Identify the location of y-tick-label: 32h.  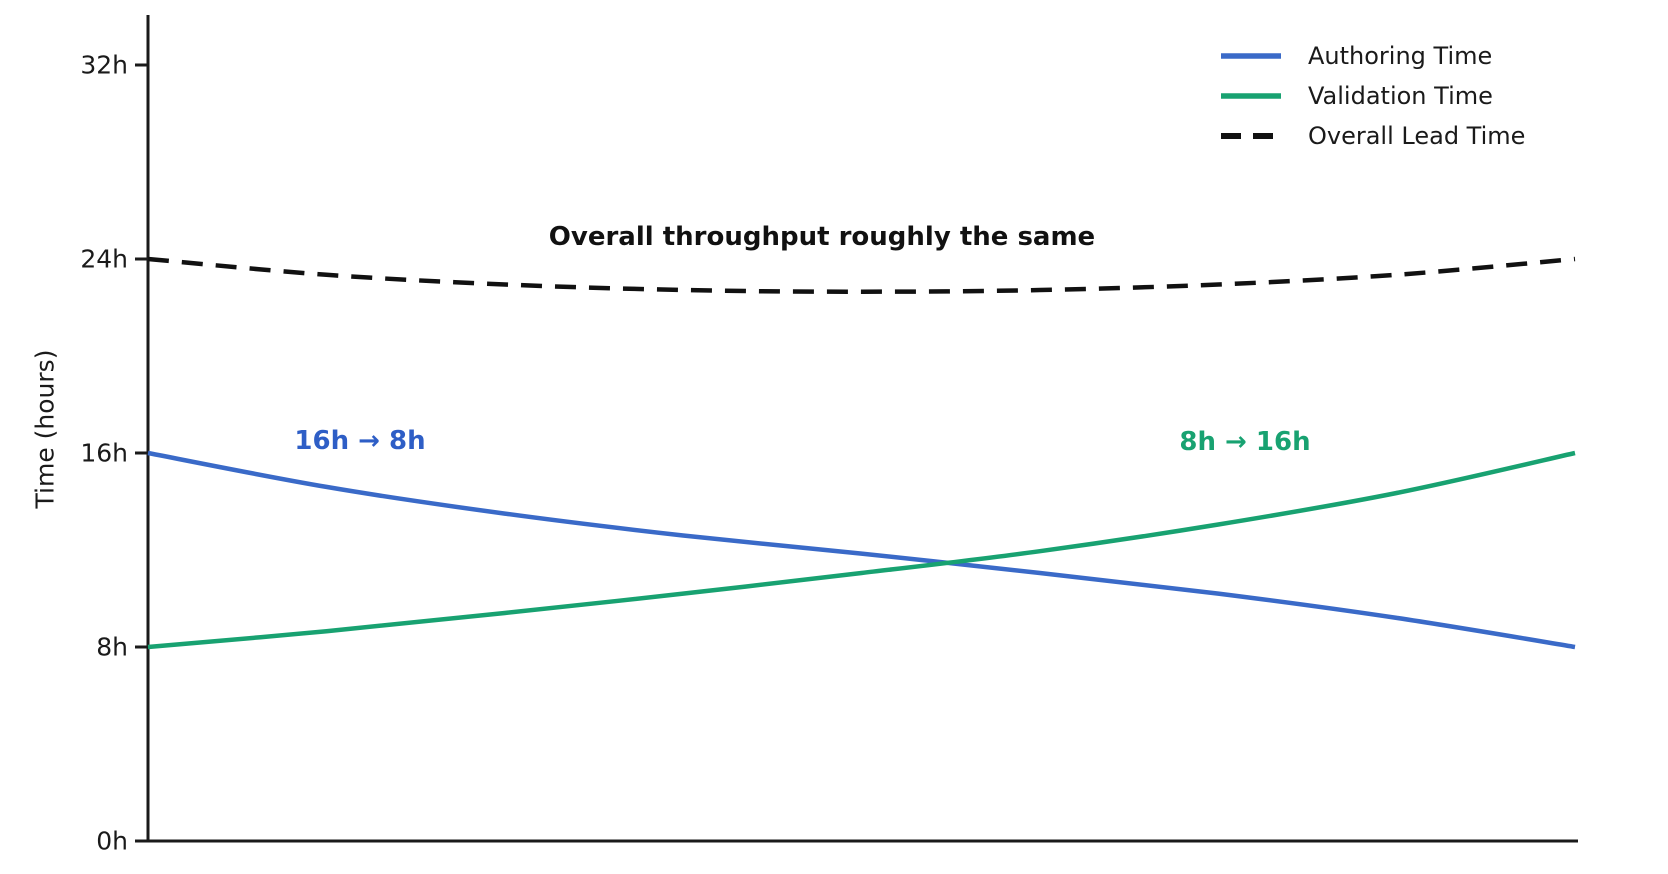
(104, 65).